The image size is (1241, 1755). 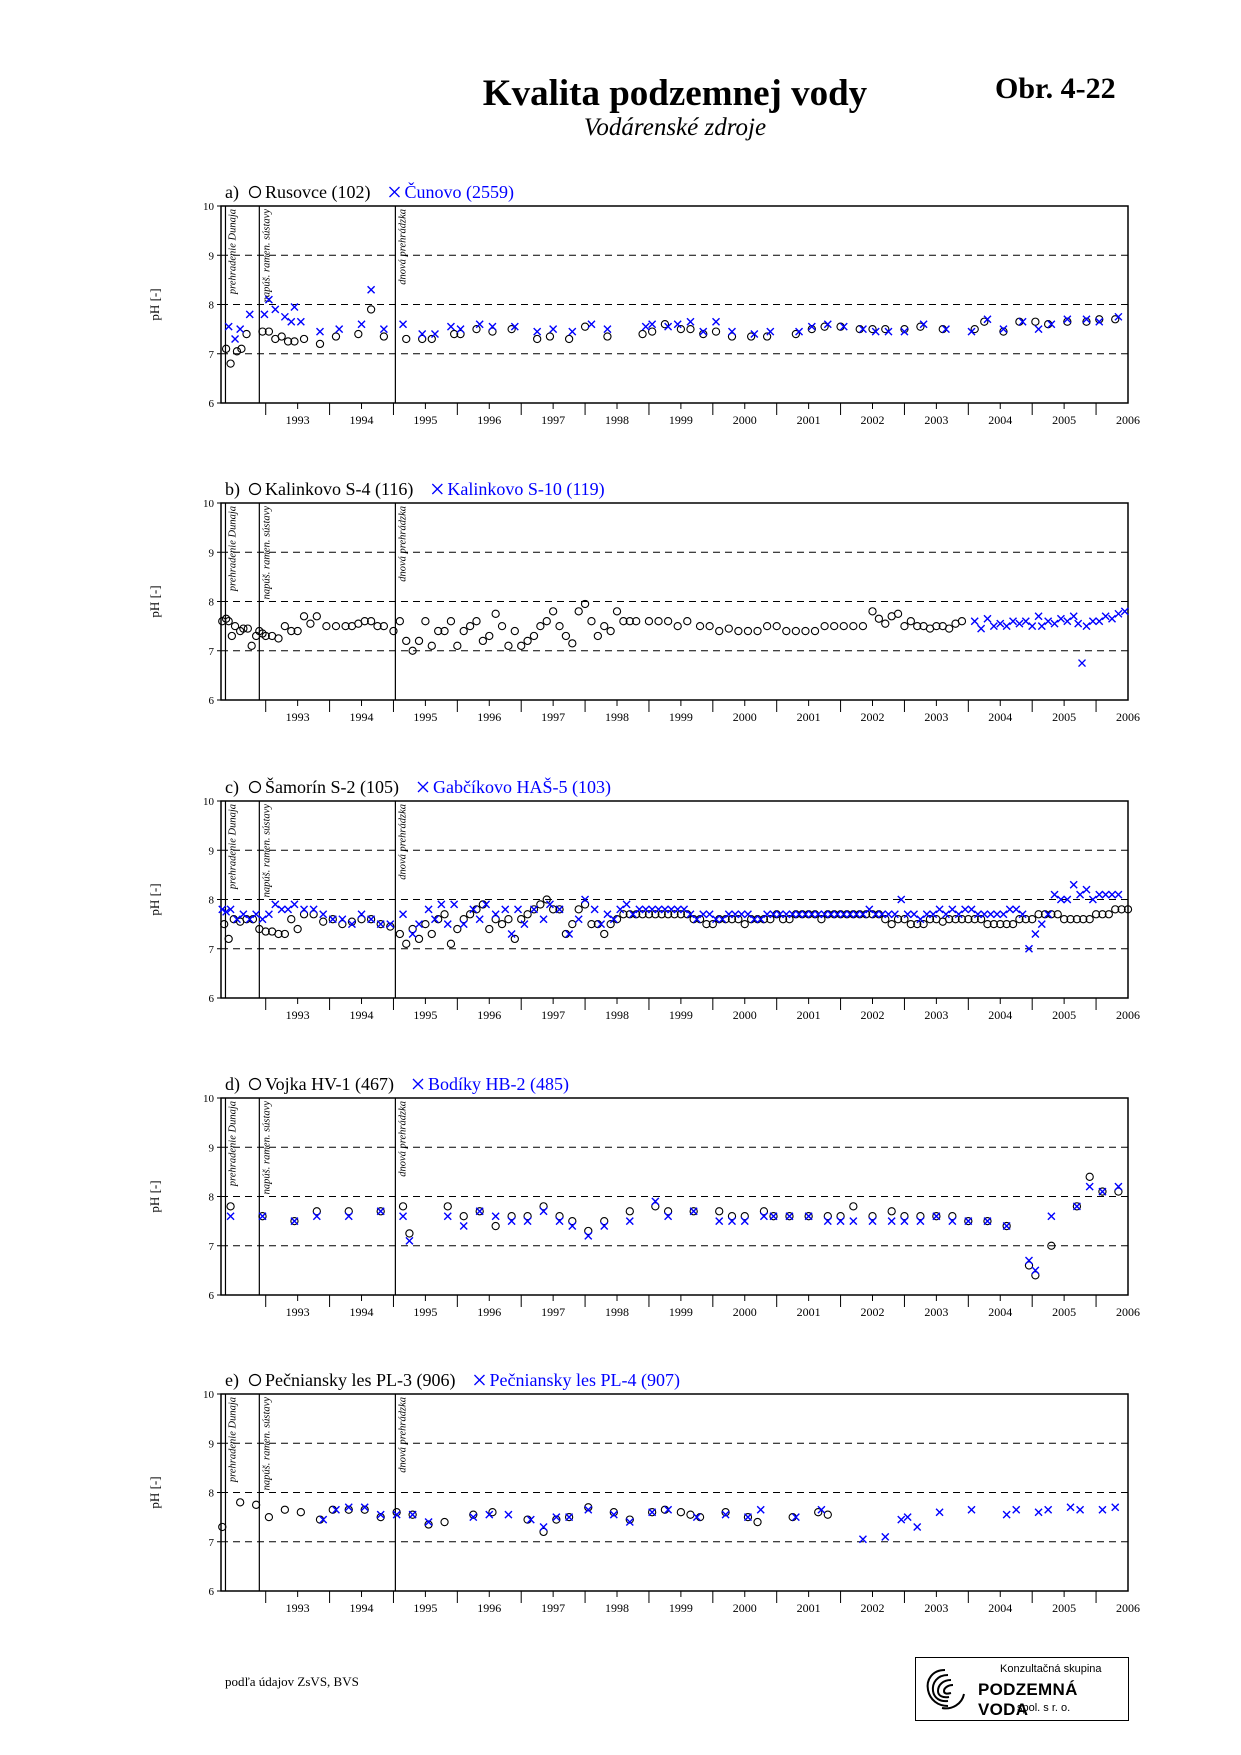 What do you see at coordinates (232, 489) in the screenshot?
I see `panel-letter: b)` at bounding box center [232, 489].